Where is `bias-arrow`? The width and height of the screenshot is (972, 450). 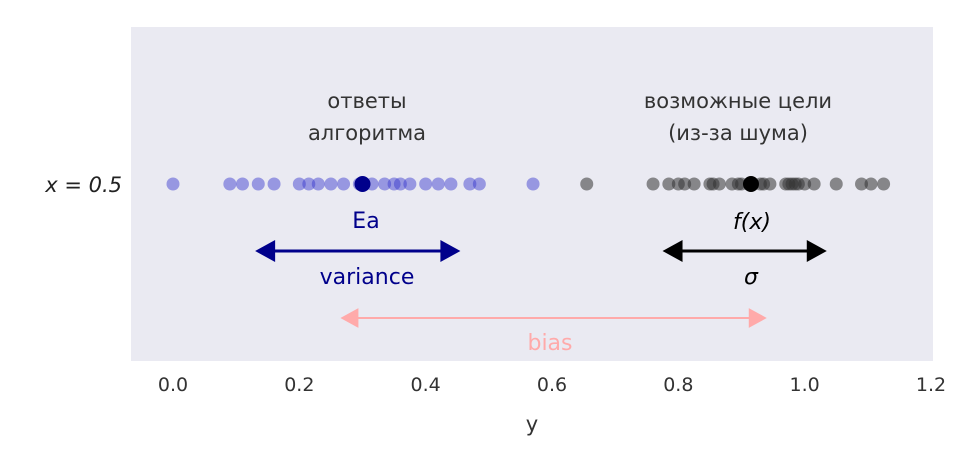
bias-arrow is located at coordinates (553, 318).